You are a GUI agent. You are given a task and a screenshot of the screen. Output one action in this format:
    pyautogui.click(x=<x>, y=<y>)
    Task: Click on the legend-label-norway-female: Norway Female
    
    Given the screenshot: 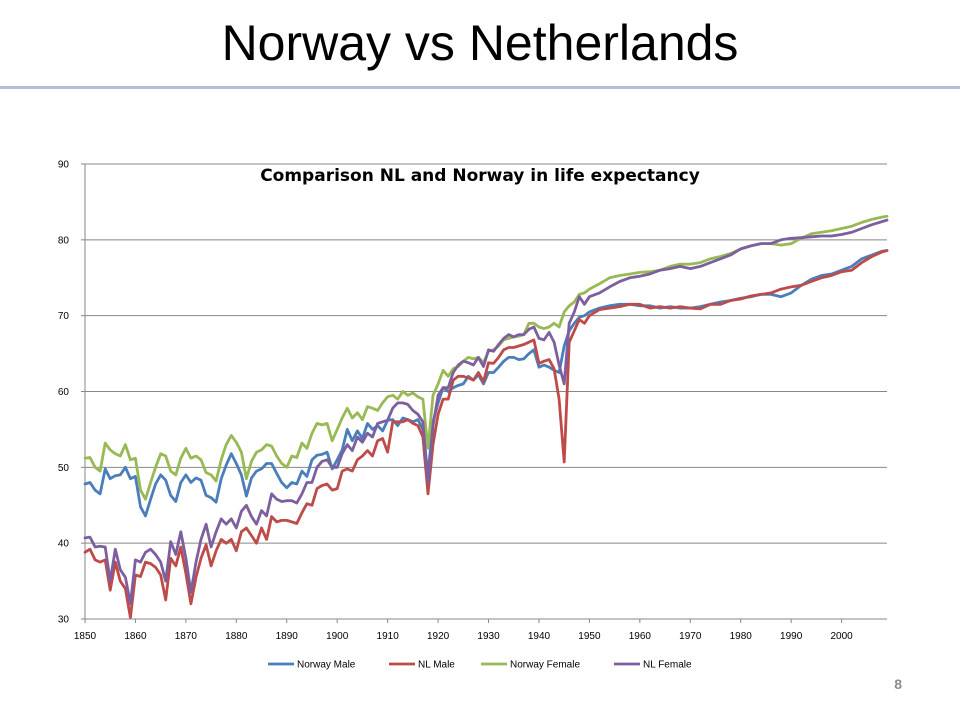 What is the action you would take?
    pyautogui.click(x=545, y=665)
    